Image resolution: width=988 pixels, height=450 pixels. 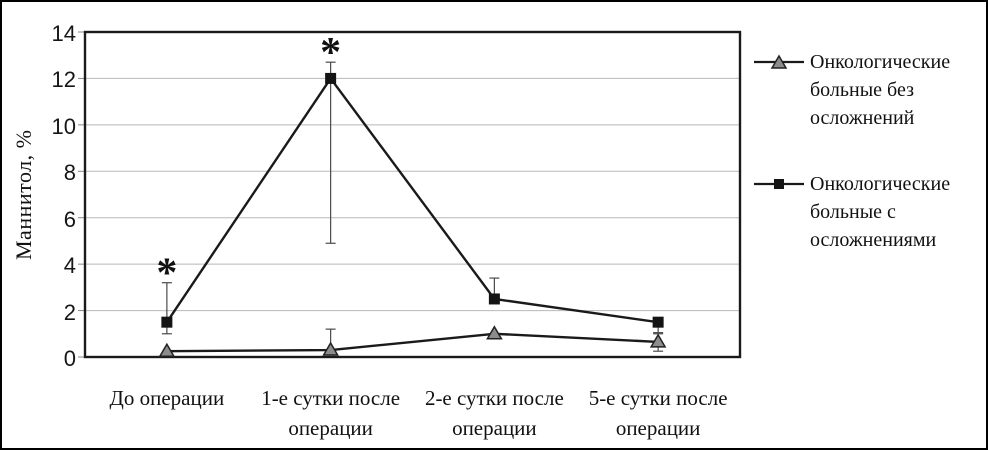 What do you see at coordinates (779, 184) in the screenshot?
I see `square-marker-icon` at bounding box center [779, 184].